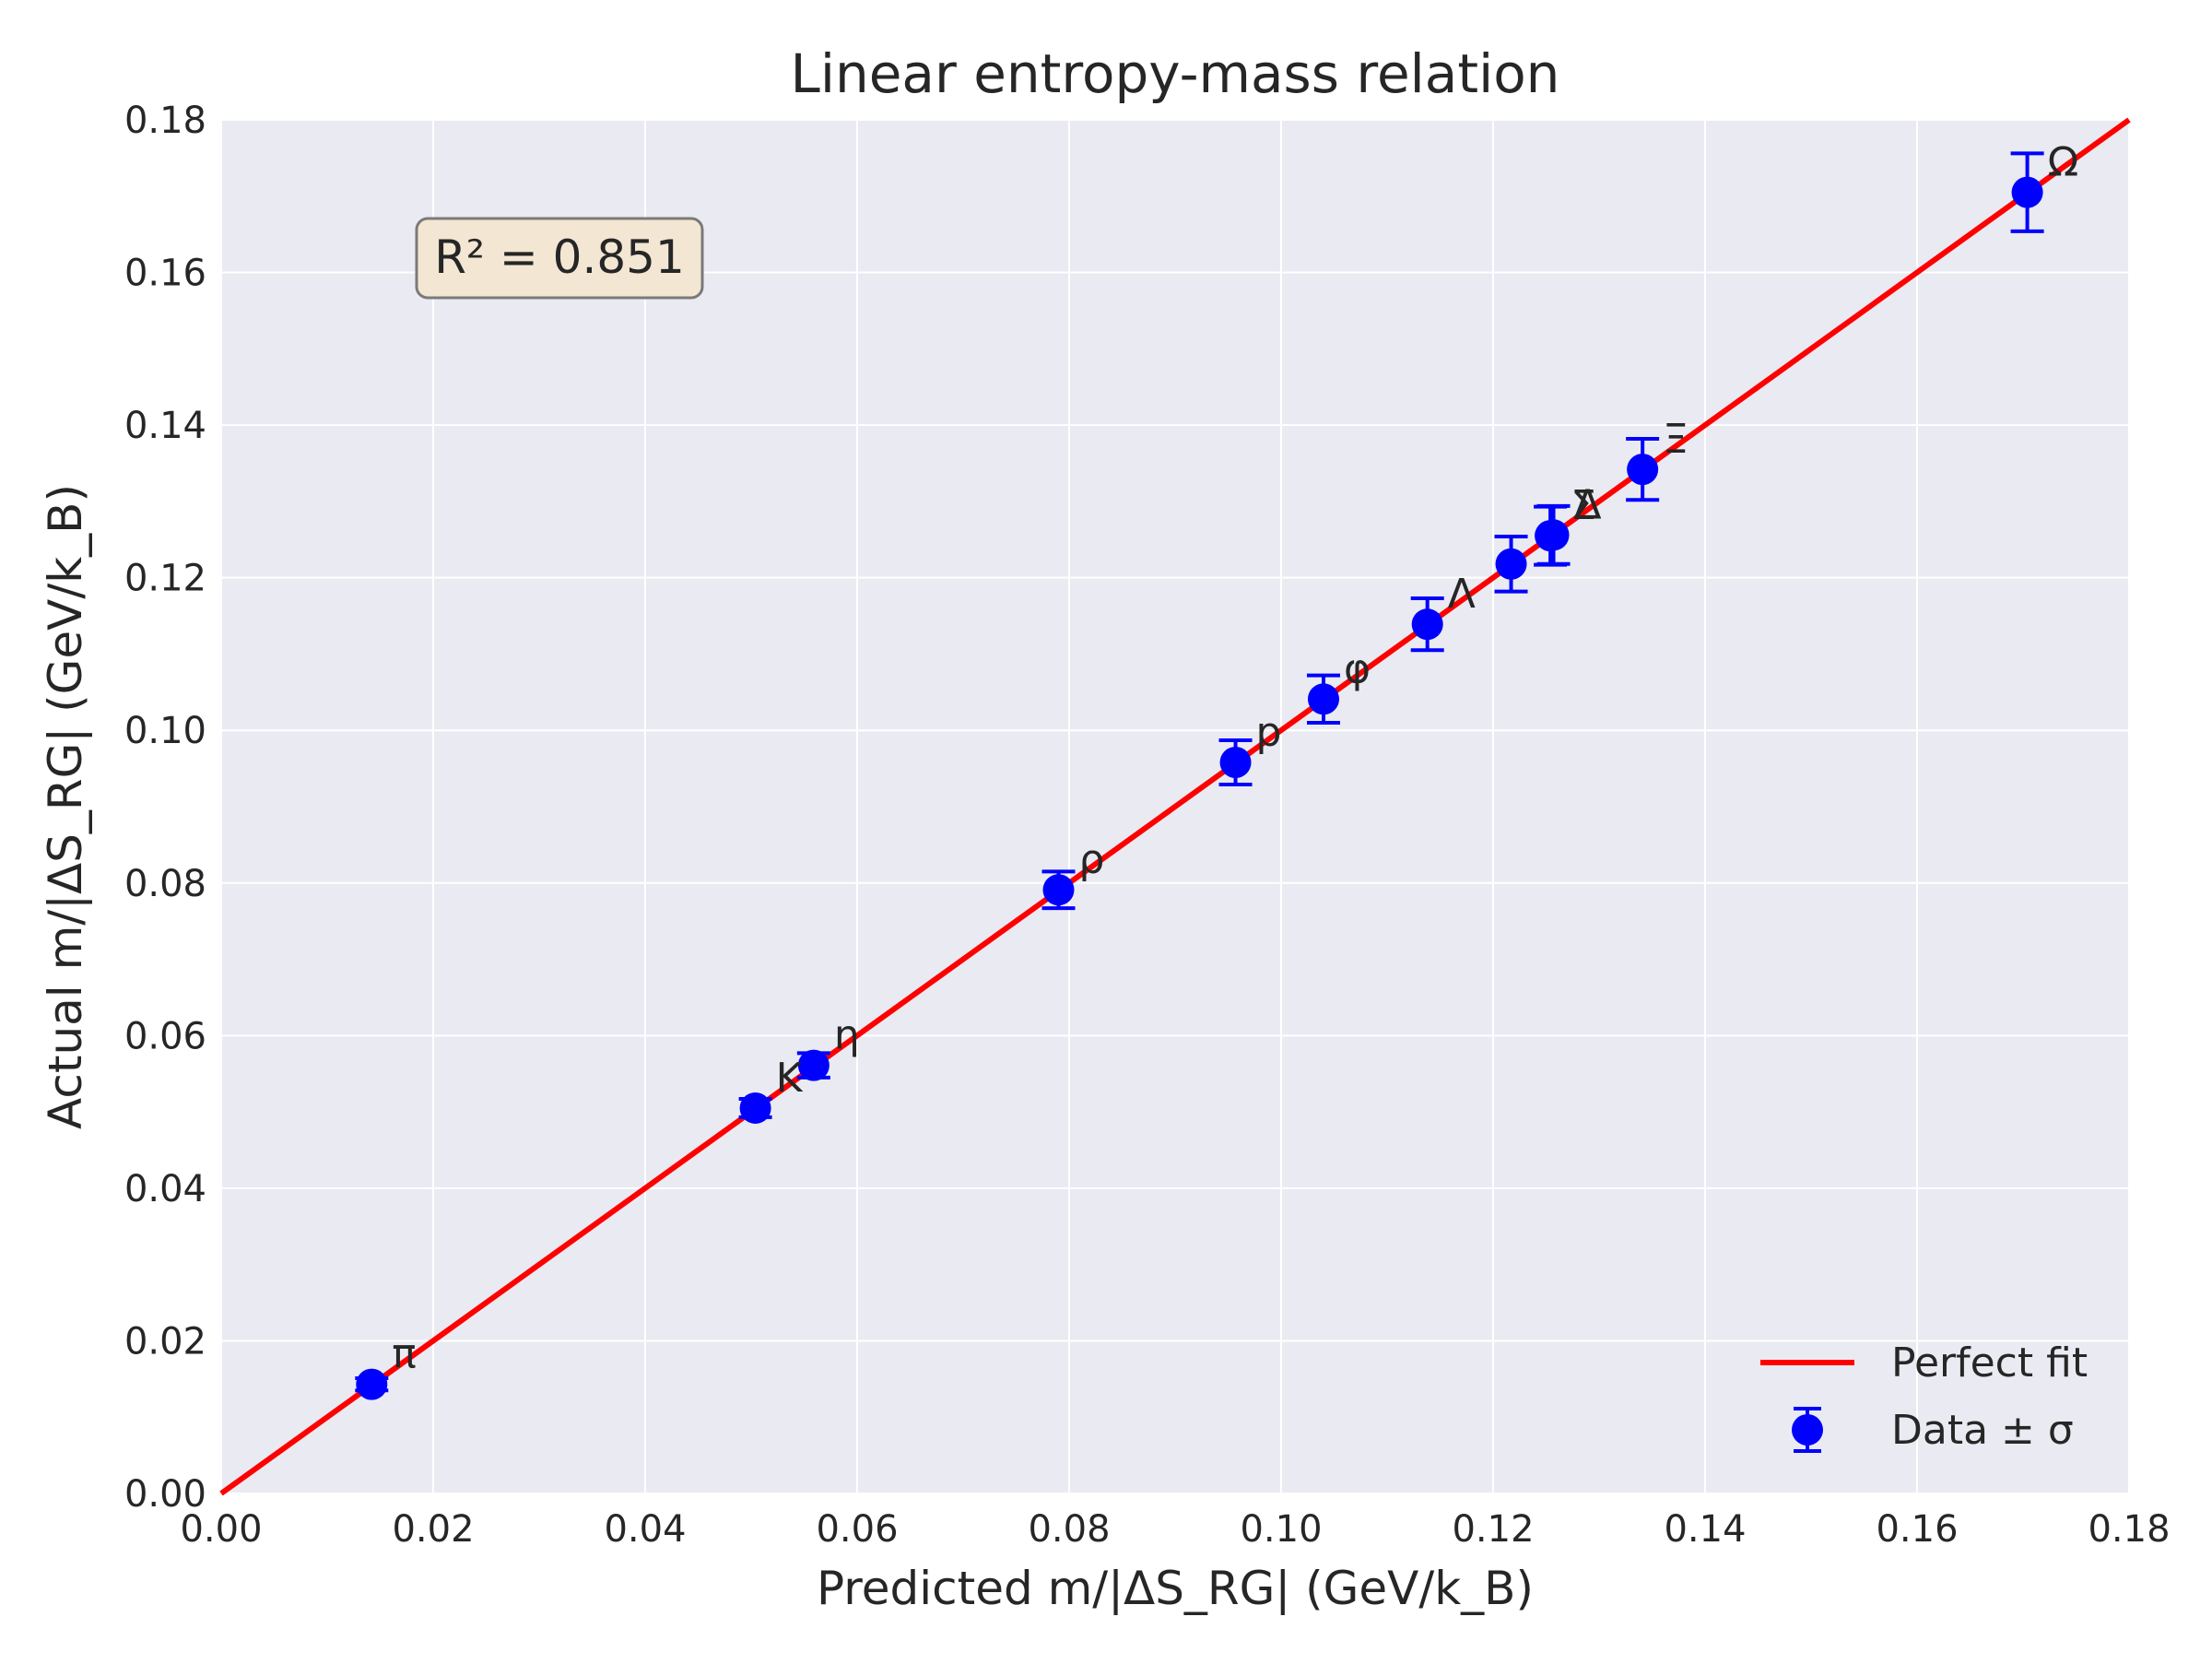 Image resolution: width=2212 pixels, height=1664 pixels. What do you see at coordinates (404, 1354) in the screenshot?
I see `point-label: π` at bounding box center [404, 1354].